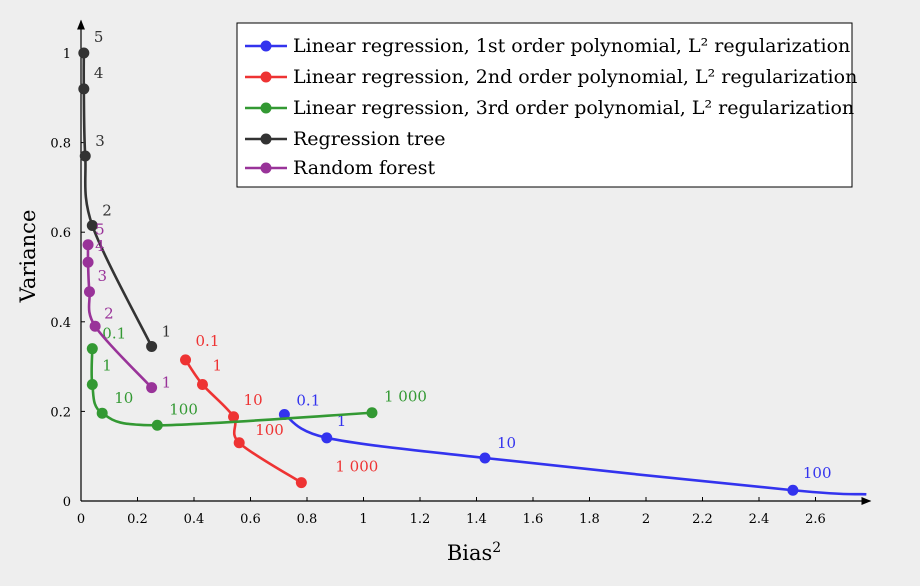 The height and width of the screenshot is (586, 920). I want to click on y-ticks: 0 0.2 0.4 0.6 0.8 1, so click(67, 278).